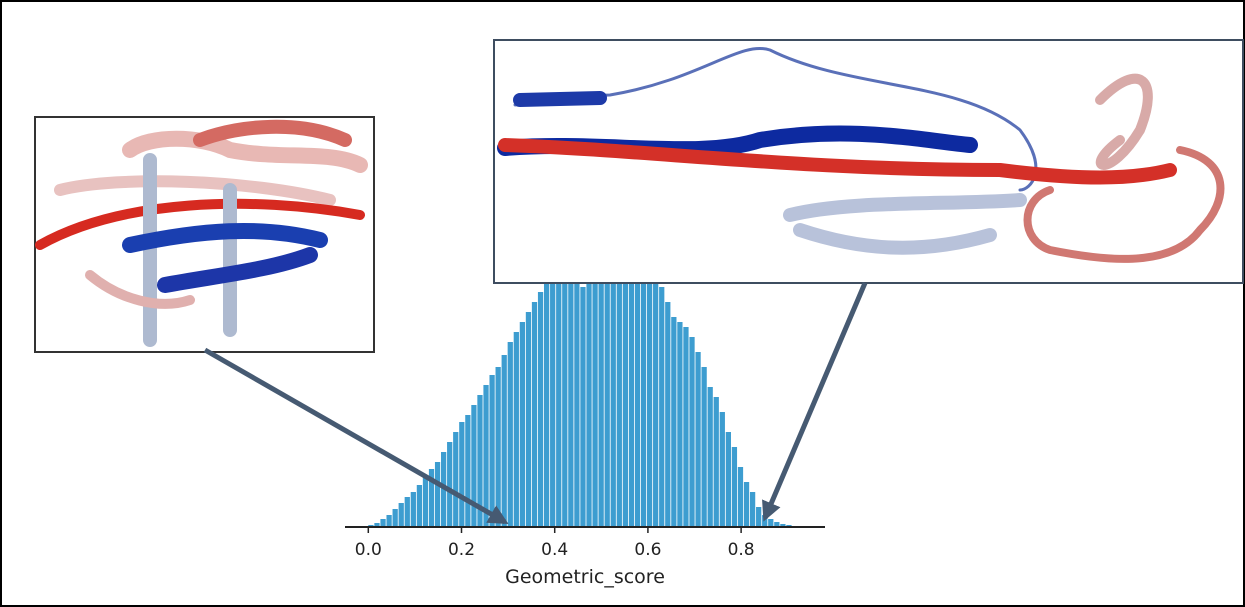  Describe the element at coordinates (201, 233) in the screenshot. I see `protein-ribbon` at that location.